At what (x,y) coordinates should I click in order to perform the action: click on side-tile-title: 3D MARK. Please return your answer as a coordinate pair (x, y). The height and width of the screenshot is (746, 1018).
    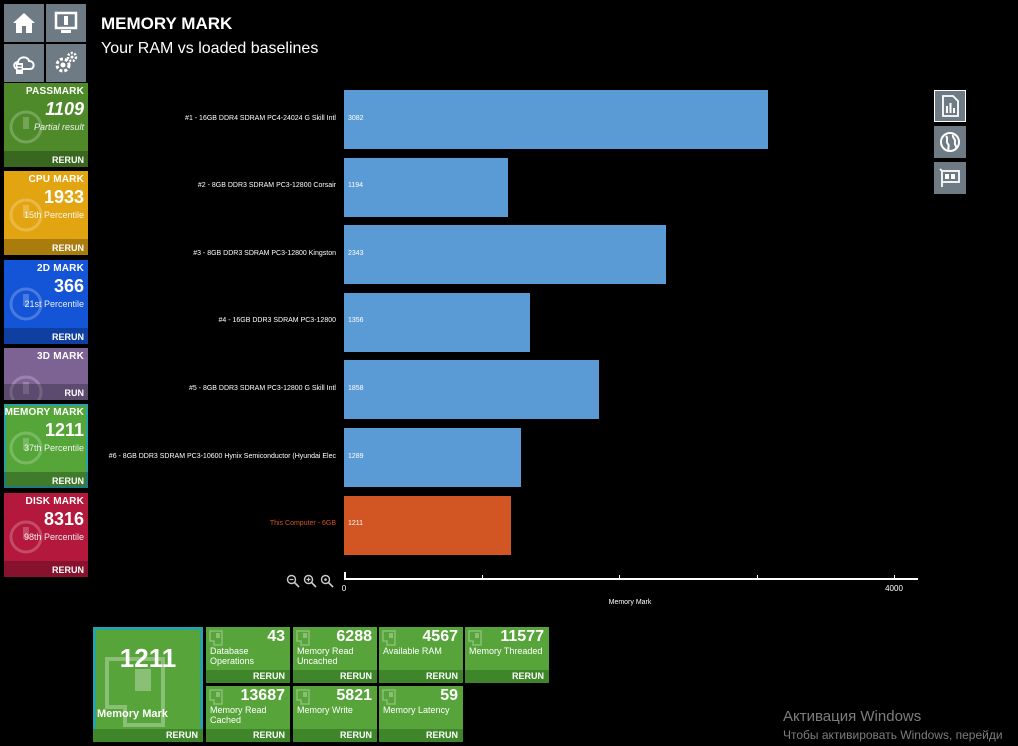
    Looking at the image, I should click on (60, 356).